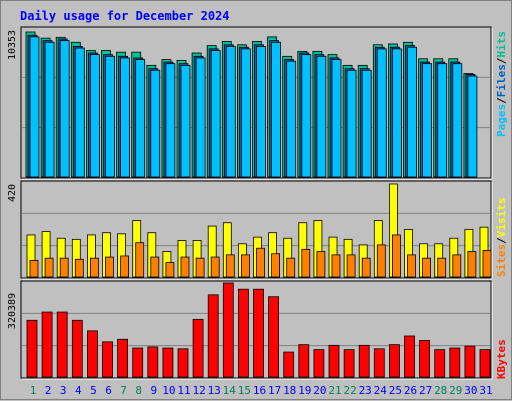 The height and width of the screenshot is (401, 512). I want to click on ymax-label-hits-files-pages: 10353, so click(12, 45).